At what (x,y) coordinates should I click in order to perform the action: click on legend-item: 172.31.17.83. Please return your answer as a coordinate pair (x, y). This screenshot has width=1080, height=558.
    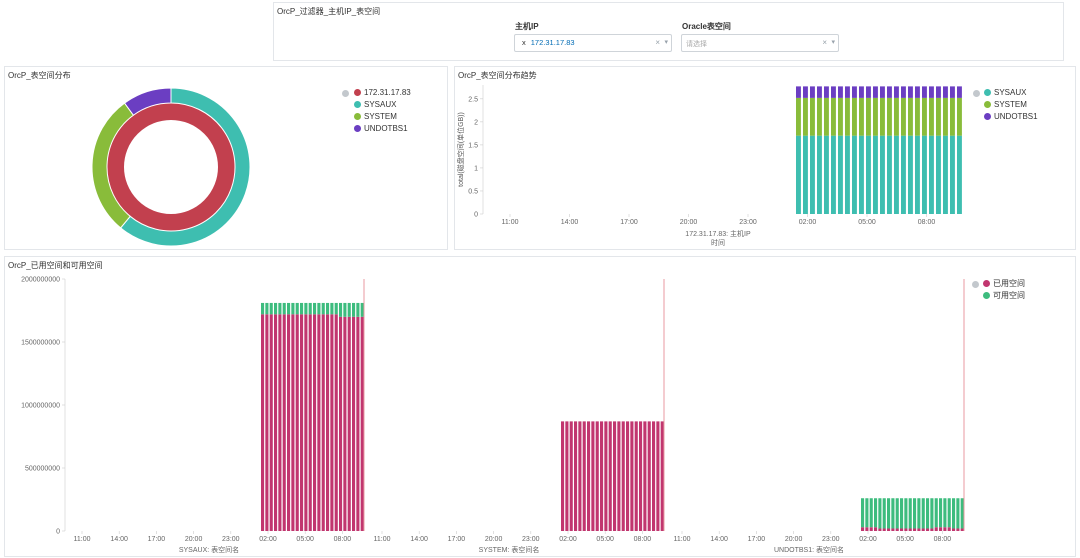
    Looking at the image, I should click on (382, 93).